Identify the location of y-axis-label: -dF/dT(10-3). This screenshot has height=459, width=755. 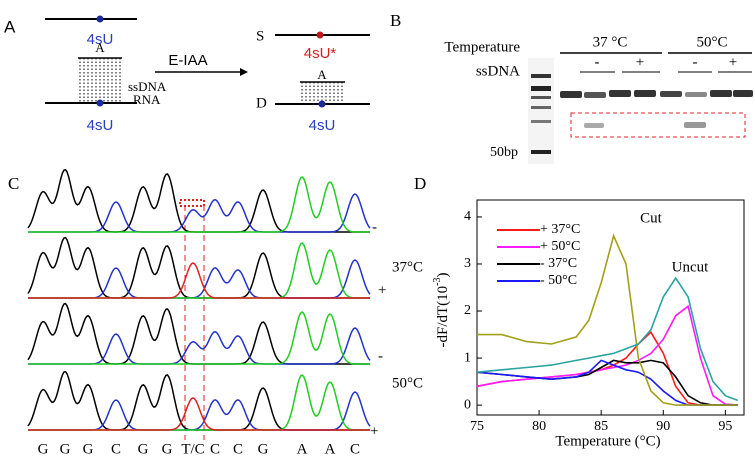
(441, 309).